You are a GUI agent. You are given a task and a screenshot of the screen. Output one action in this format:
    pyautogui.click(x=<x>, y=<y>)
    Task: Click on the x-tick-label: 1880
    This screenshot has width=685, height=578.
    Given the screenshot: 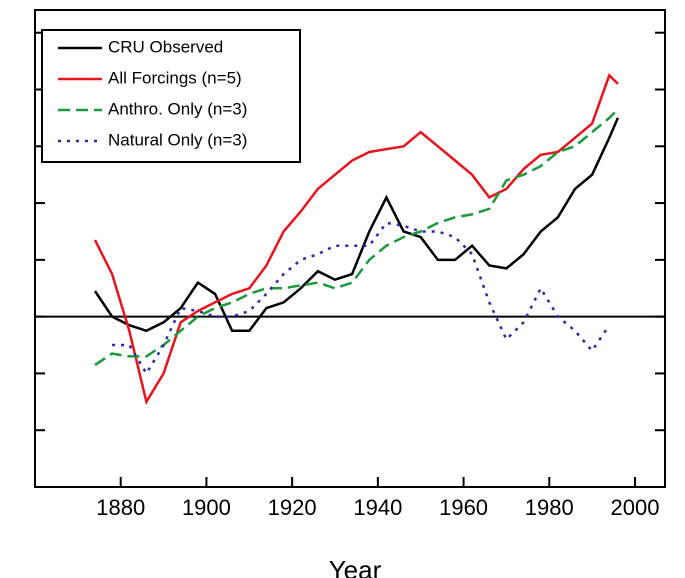 What is the action you would take?
    pyautogui.click(x=120, y=507)
    